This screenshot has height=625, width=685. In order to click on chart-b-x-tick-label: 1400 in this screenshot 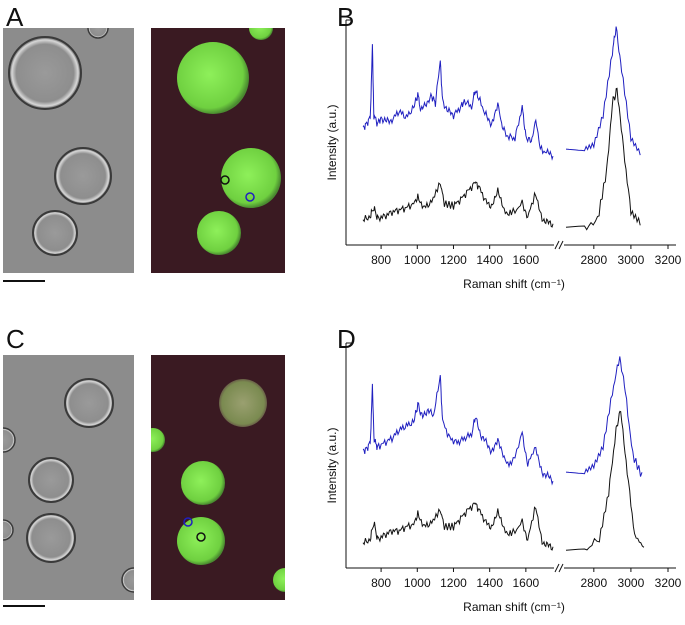, I will do `click(489, 260)`.